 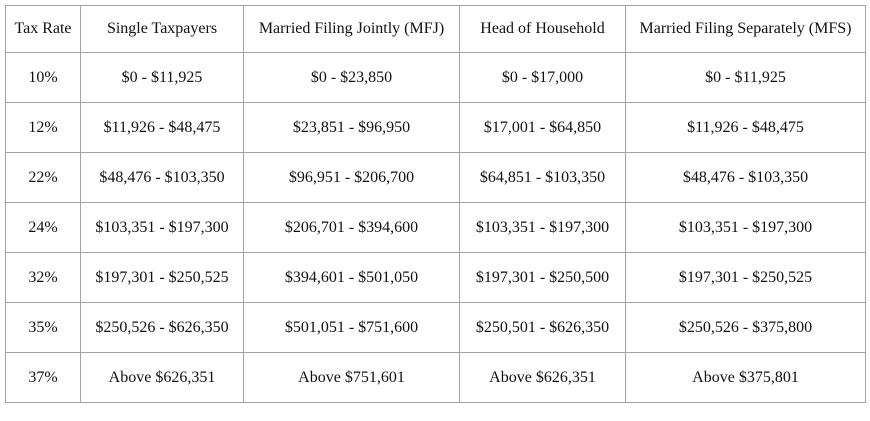 I want to click on tax-rate-cell: 12%, so click(x=43, y=127).